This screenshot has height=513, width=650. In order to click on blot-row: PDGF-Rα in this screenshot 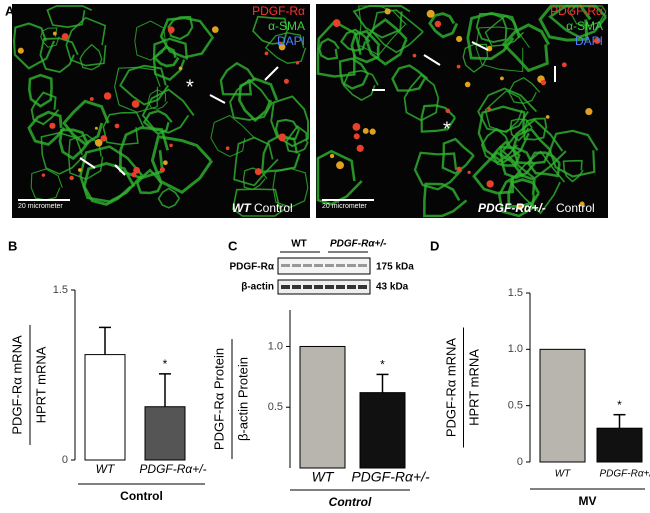, I will do `click(252, 267)`.